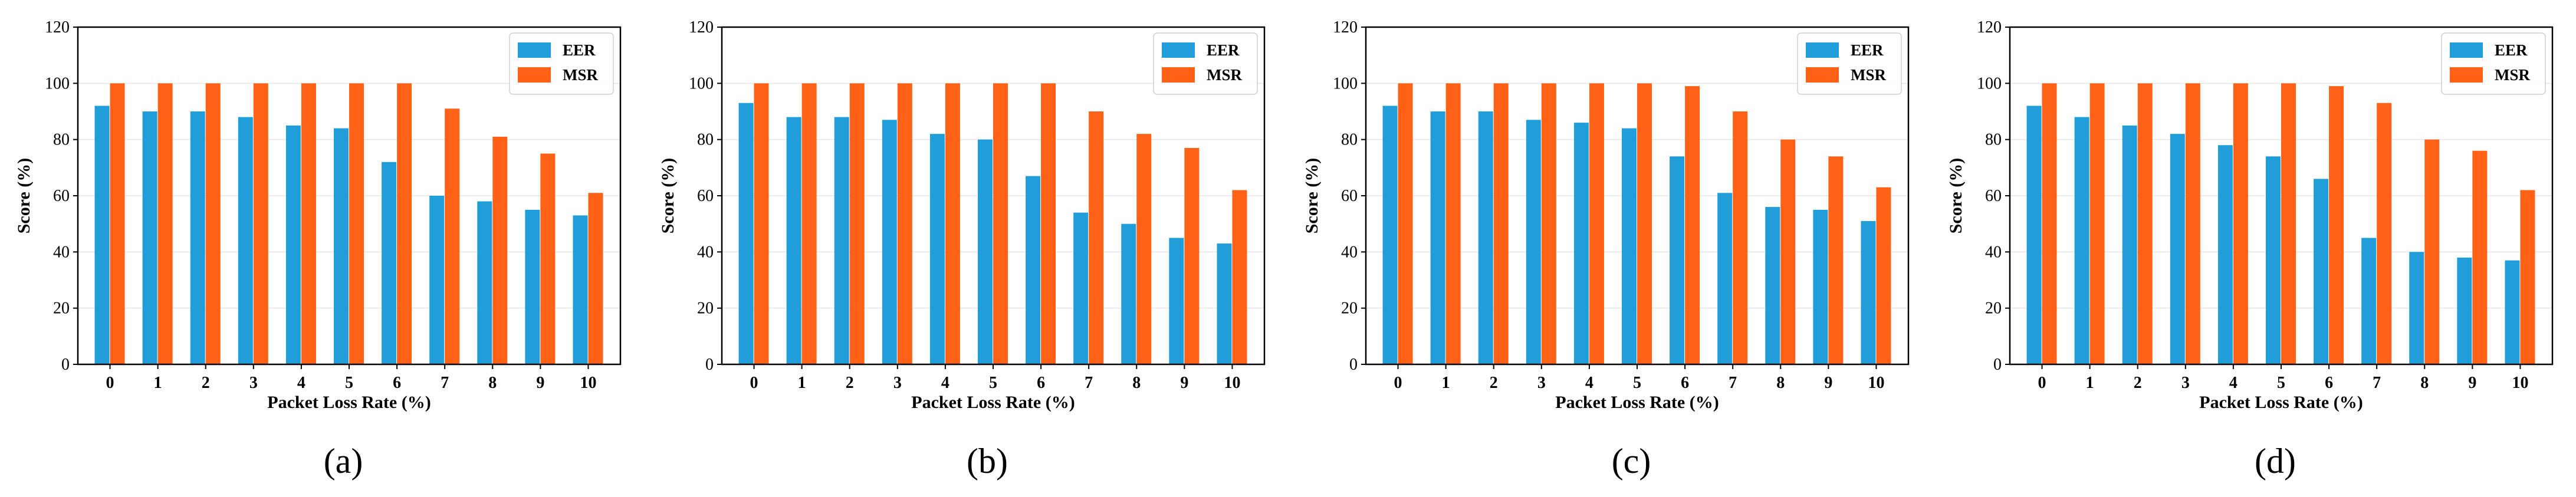 The height and width of the screenshot is (497, 2576). What do you see at coordinates (1631, 461) in the screenshot?
I see `subfigure-caption: (c)` at bounding box center [1631, 461].